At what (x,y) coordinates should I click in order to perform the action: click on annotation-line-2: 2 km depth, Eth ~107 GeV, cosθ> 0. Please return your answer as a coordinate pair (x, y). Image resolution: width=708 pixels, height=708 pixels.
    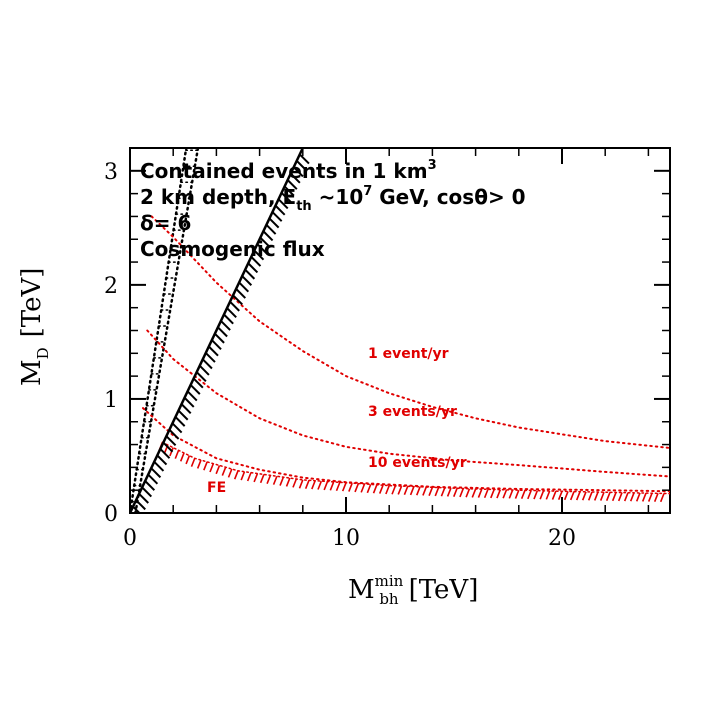
    Looking at the image, I should click on (333, 199).